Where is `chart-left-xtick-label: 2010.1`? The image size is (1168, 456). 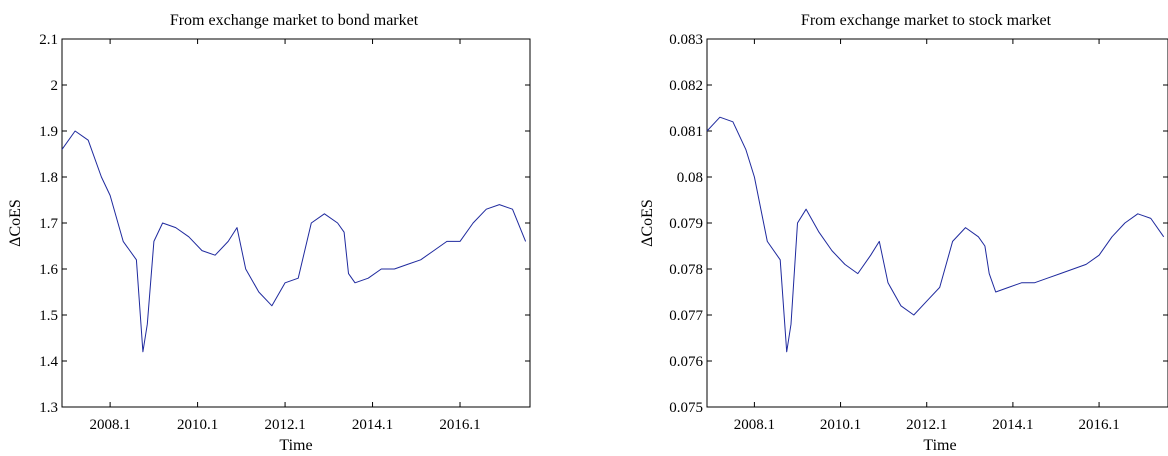 chart-left-xtick-label: 2010.1 is located at coordinates (197, 425).